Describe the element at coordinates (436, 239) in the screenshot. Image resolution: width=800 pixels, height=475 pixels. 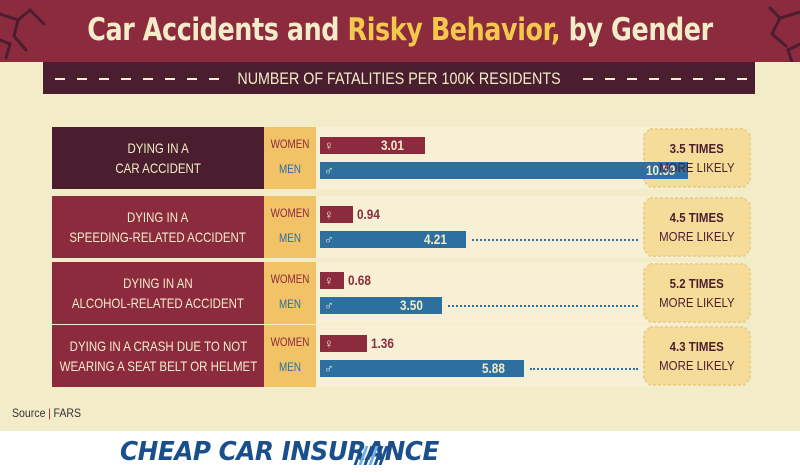
I see `men-value: 4.21` at that location.